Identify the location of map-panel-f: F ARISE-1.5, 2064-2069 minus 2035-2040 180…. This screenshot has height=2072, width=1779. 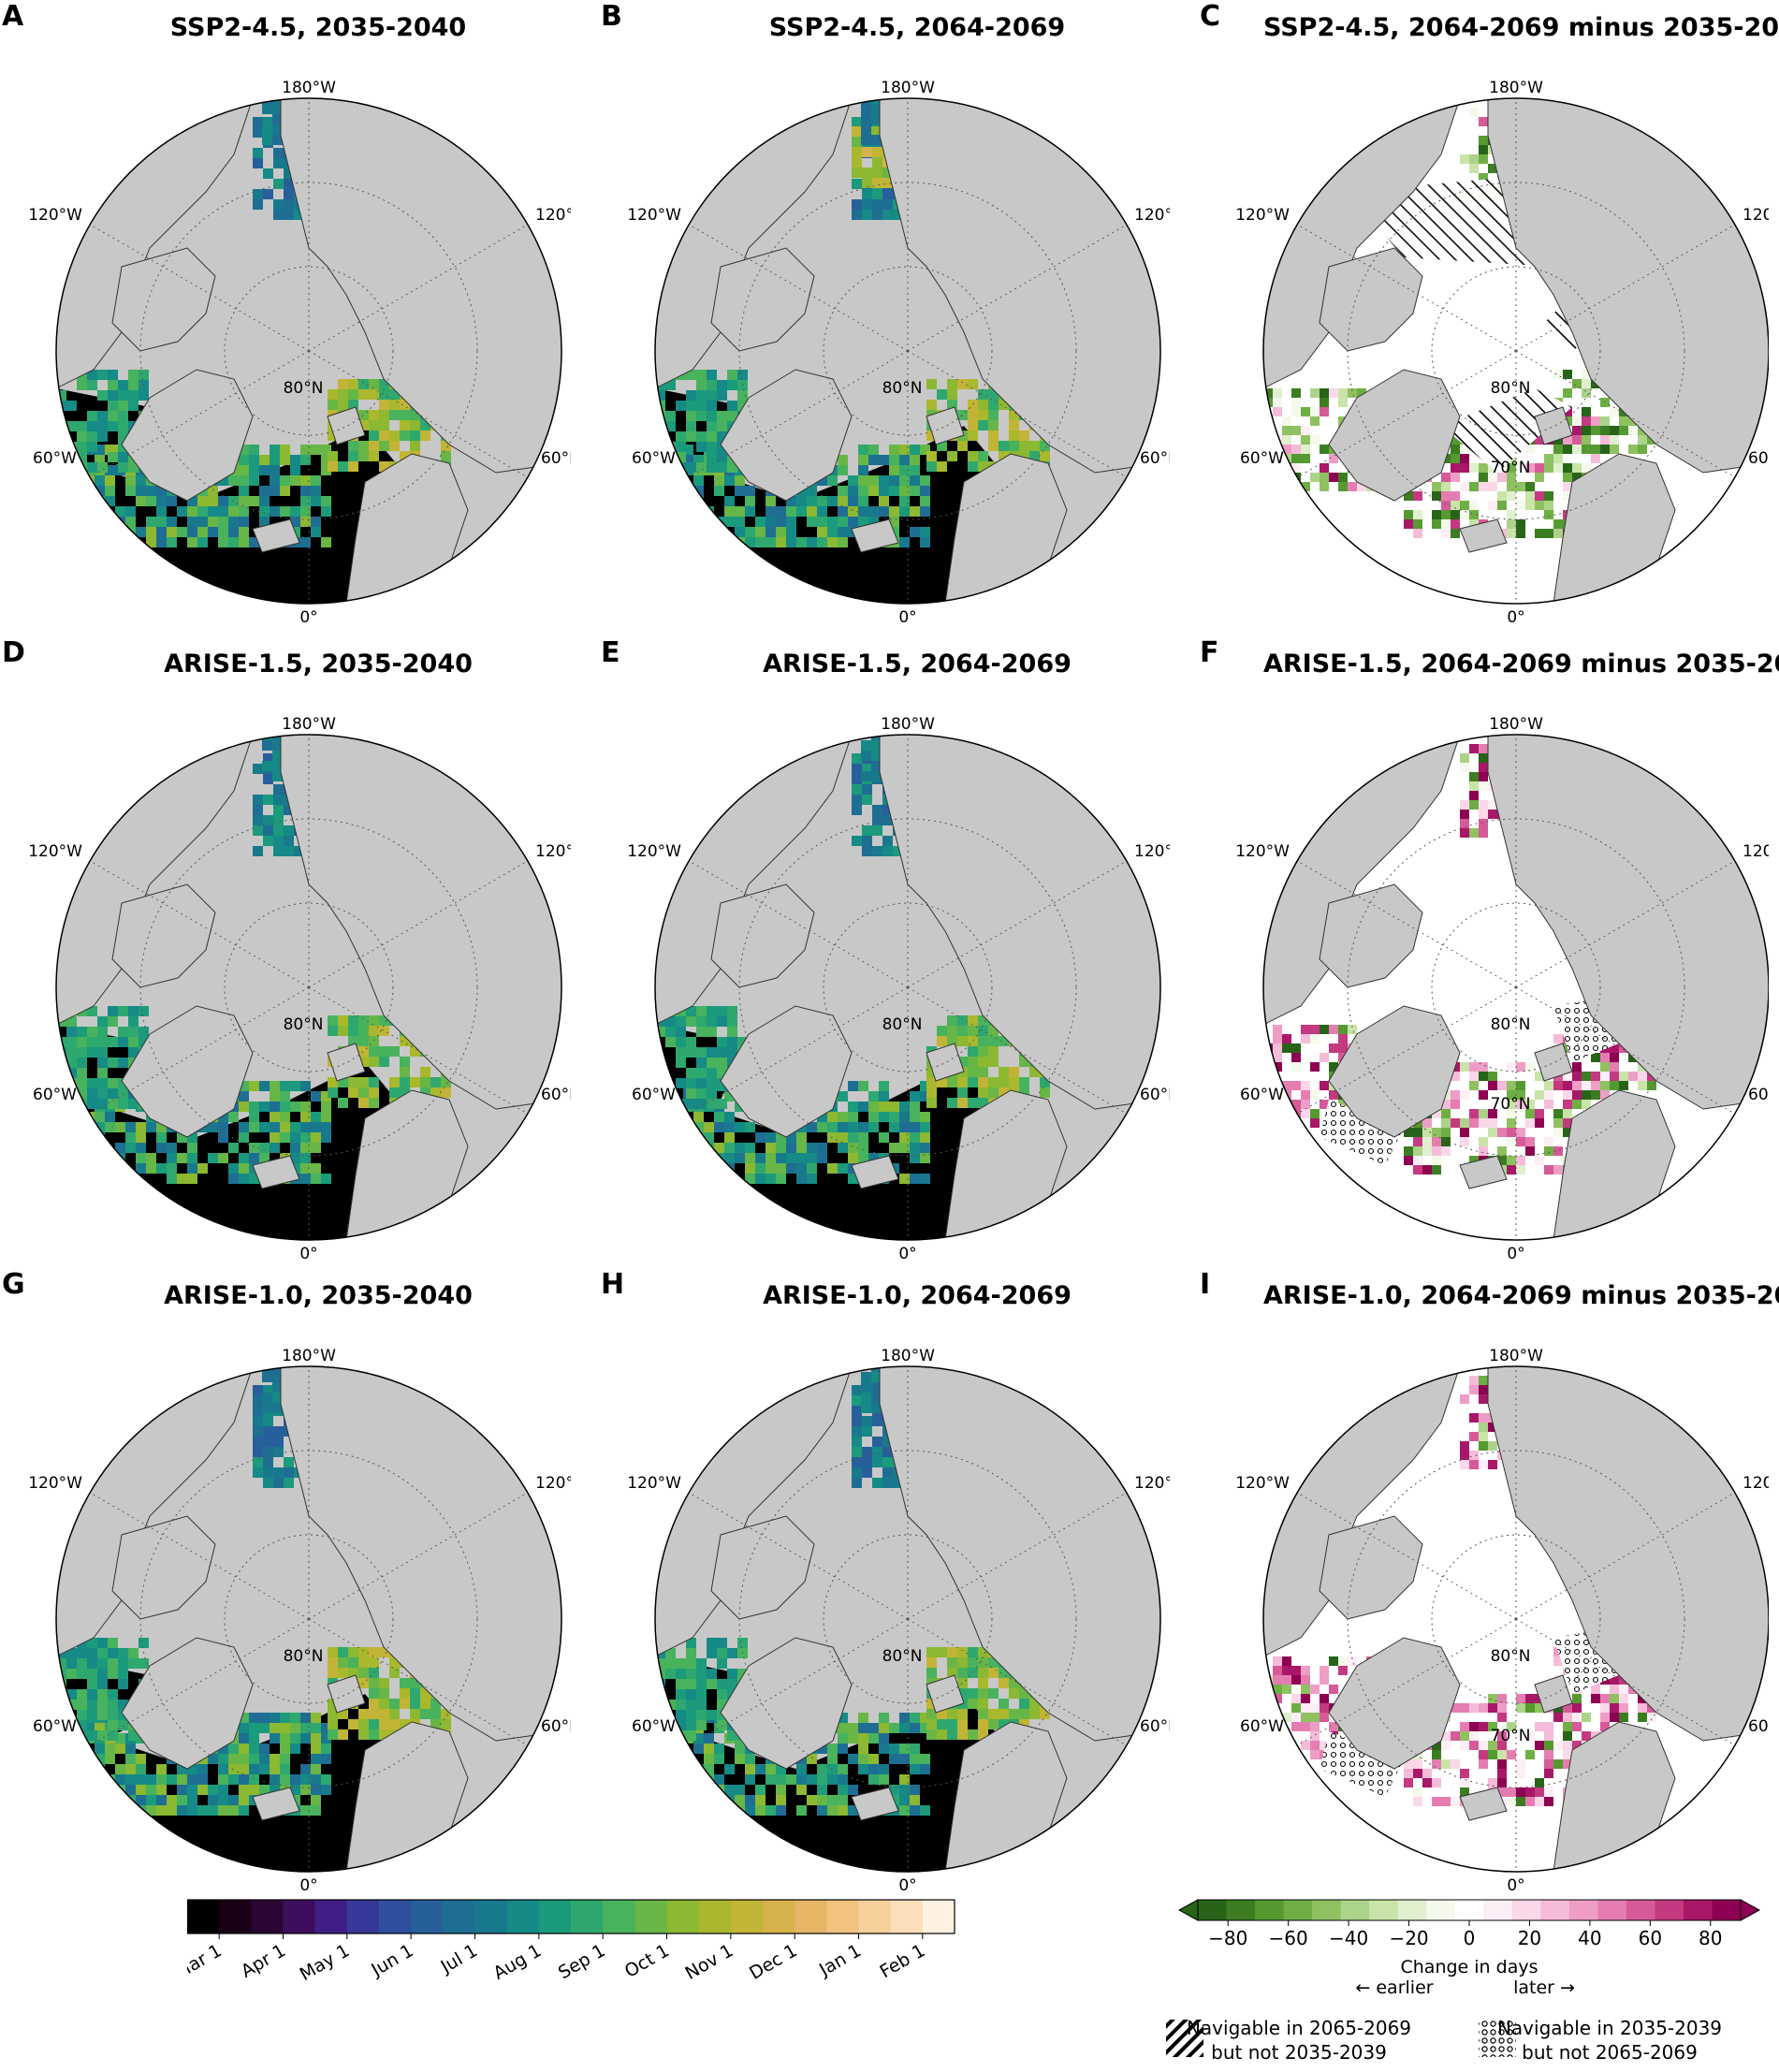
(1488, 954).